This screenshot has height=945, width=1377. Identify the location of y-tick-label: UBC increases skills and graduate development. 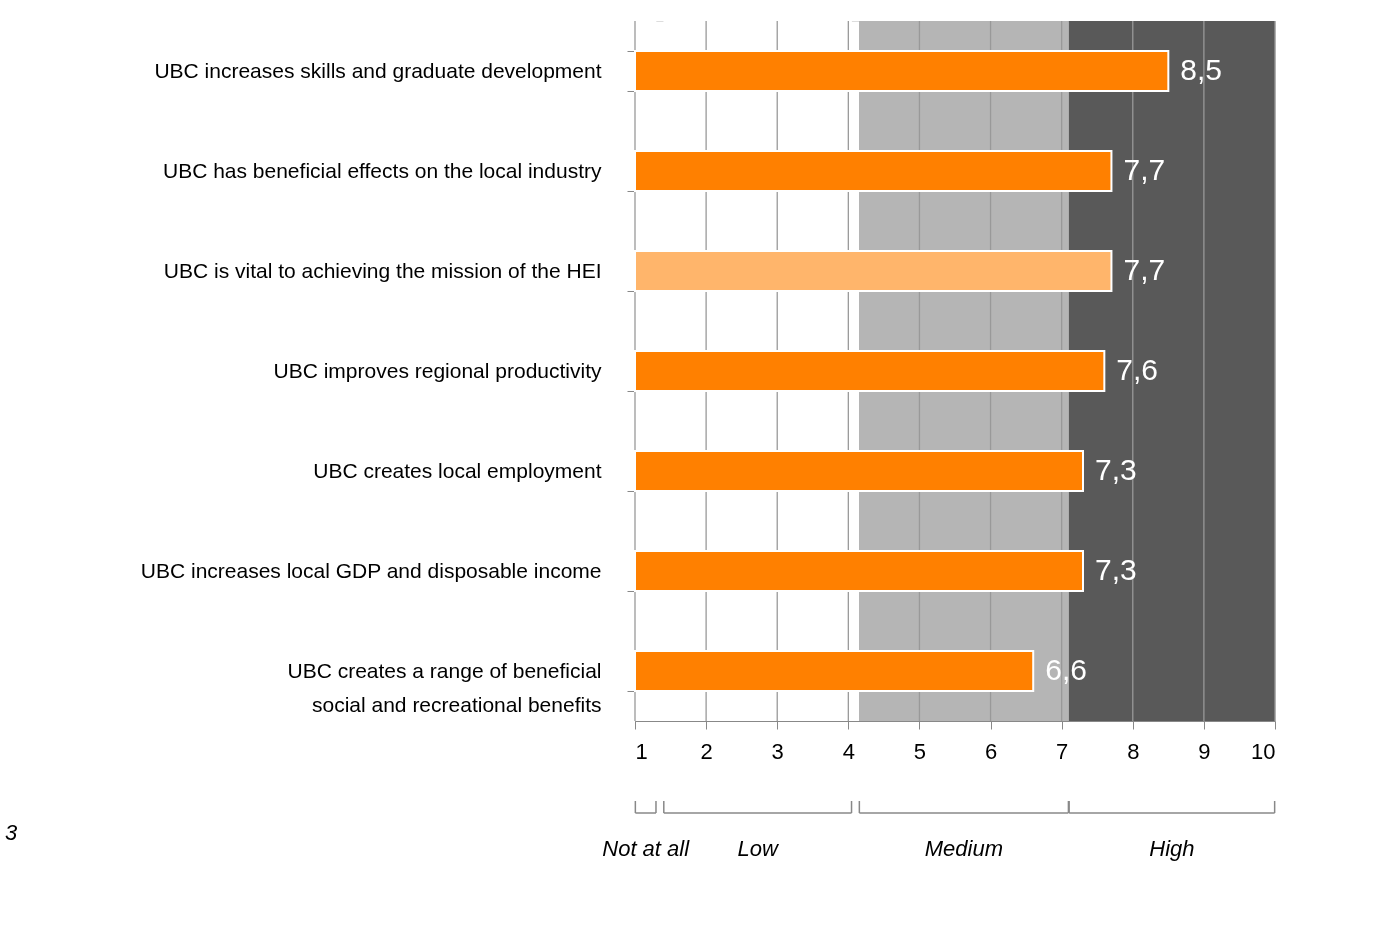
(378, 70).